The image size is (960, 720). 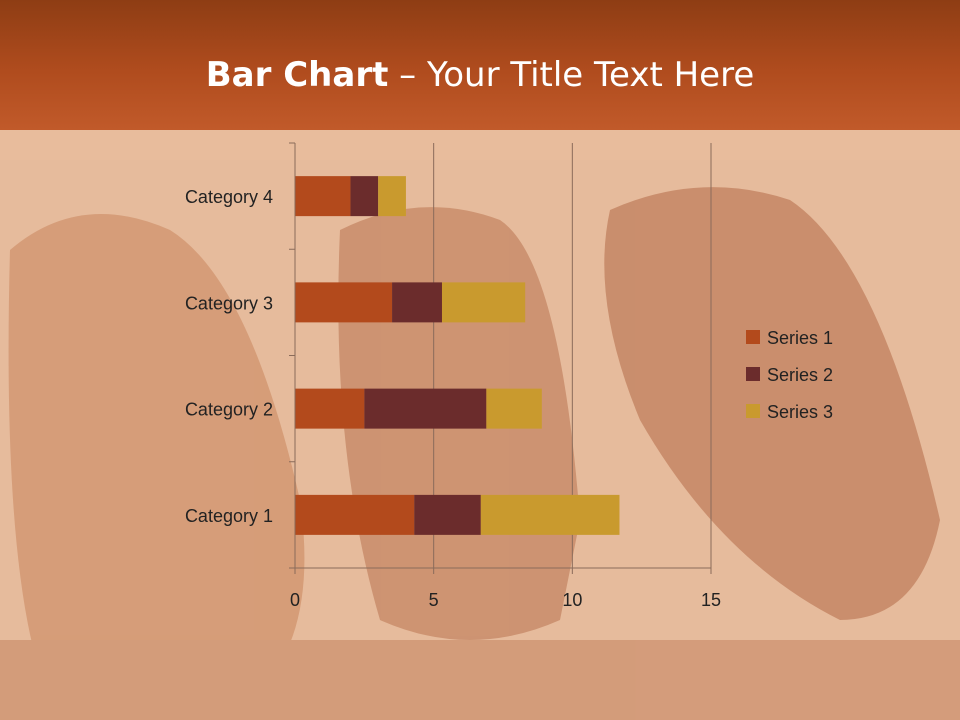 I want to click on category-label: Category 1, so click(x=229, y=516).